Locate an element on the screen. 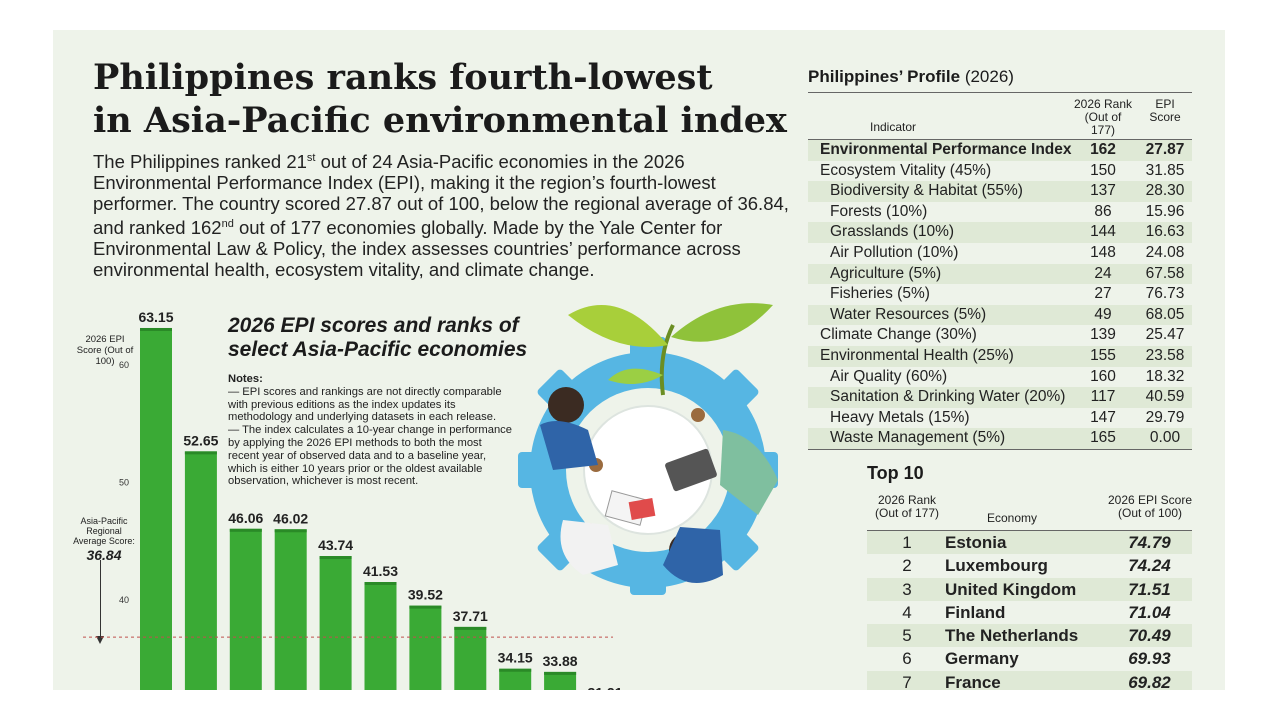 Image resolution: width=1280 pixels, height=720 pixels. chart-title-line-2: select Asia-Pacific economies is located at coordinates (378, 349).